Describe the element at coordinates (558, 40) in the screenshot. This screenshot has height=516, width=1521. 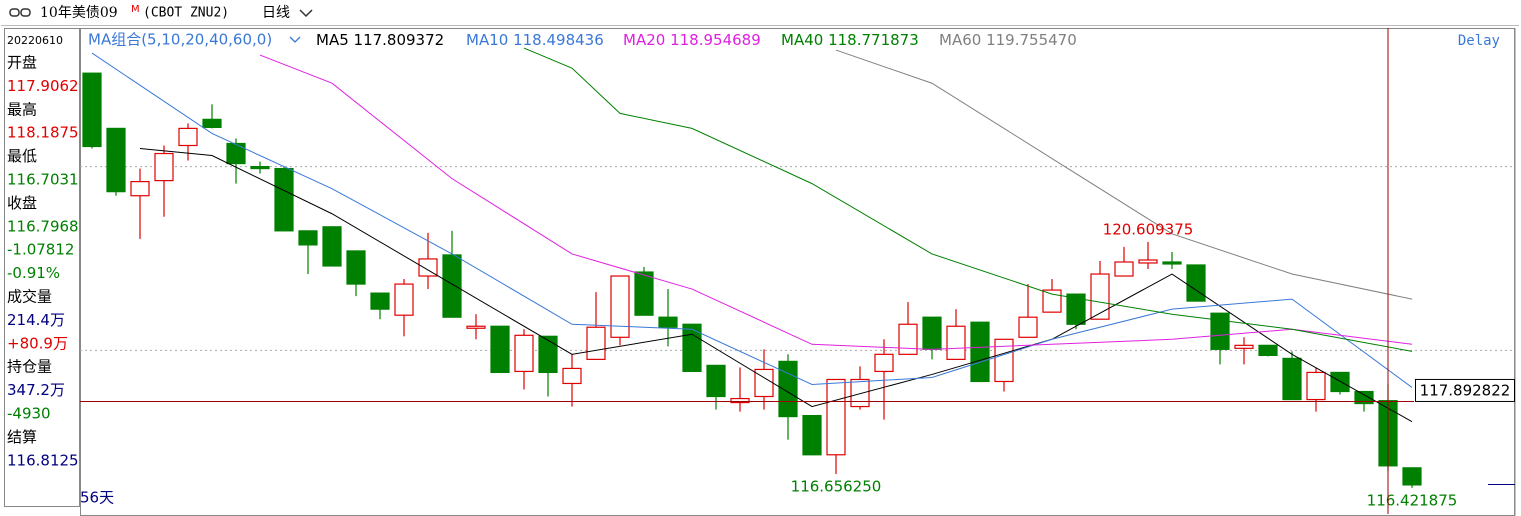
I see `legend-value: 118.498436` at that location.